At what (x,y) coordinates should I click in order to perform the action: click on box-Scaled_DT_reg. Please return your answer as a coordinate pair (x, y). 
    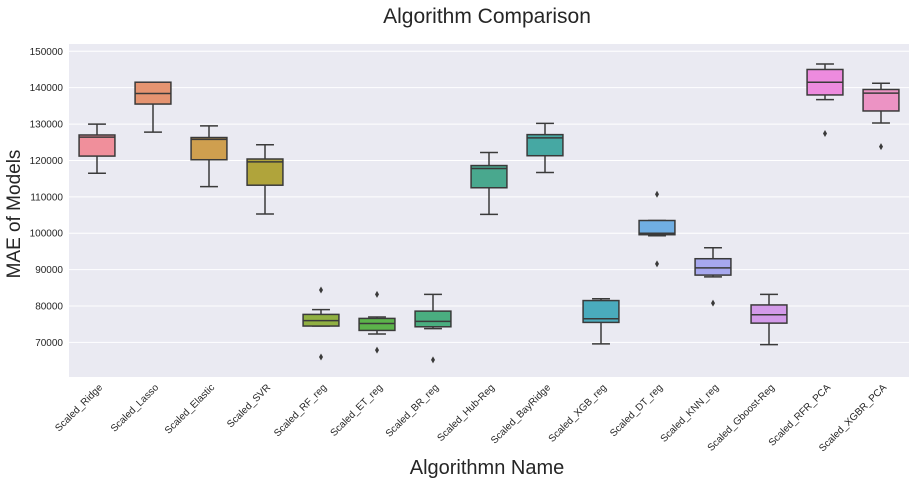
    Looking at the image, I should click on (657, 229).